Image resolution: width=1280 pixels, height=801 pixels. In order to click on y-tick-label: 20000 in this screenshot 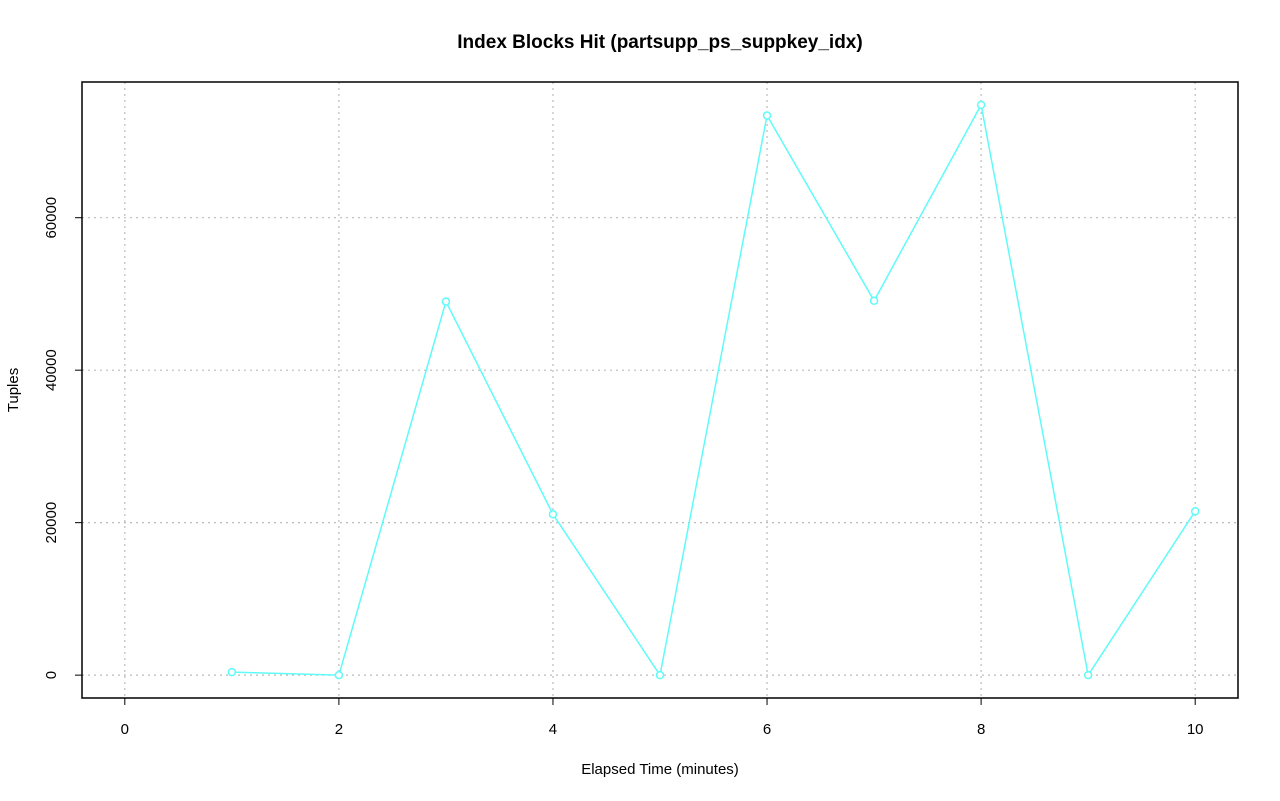, I will do `click(51, 523)`.